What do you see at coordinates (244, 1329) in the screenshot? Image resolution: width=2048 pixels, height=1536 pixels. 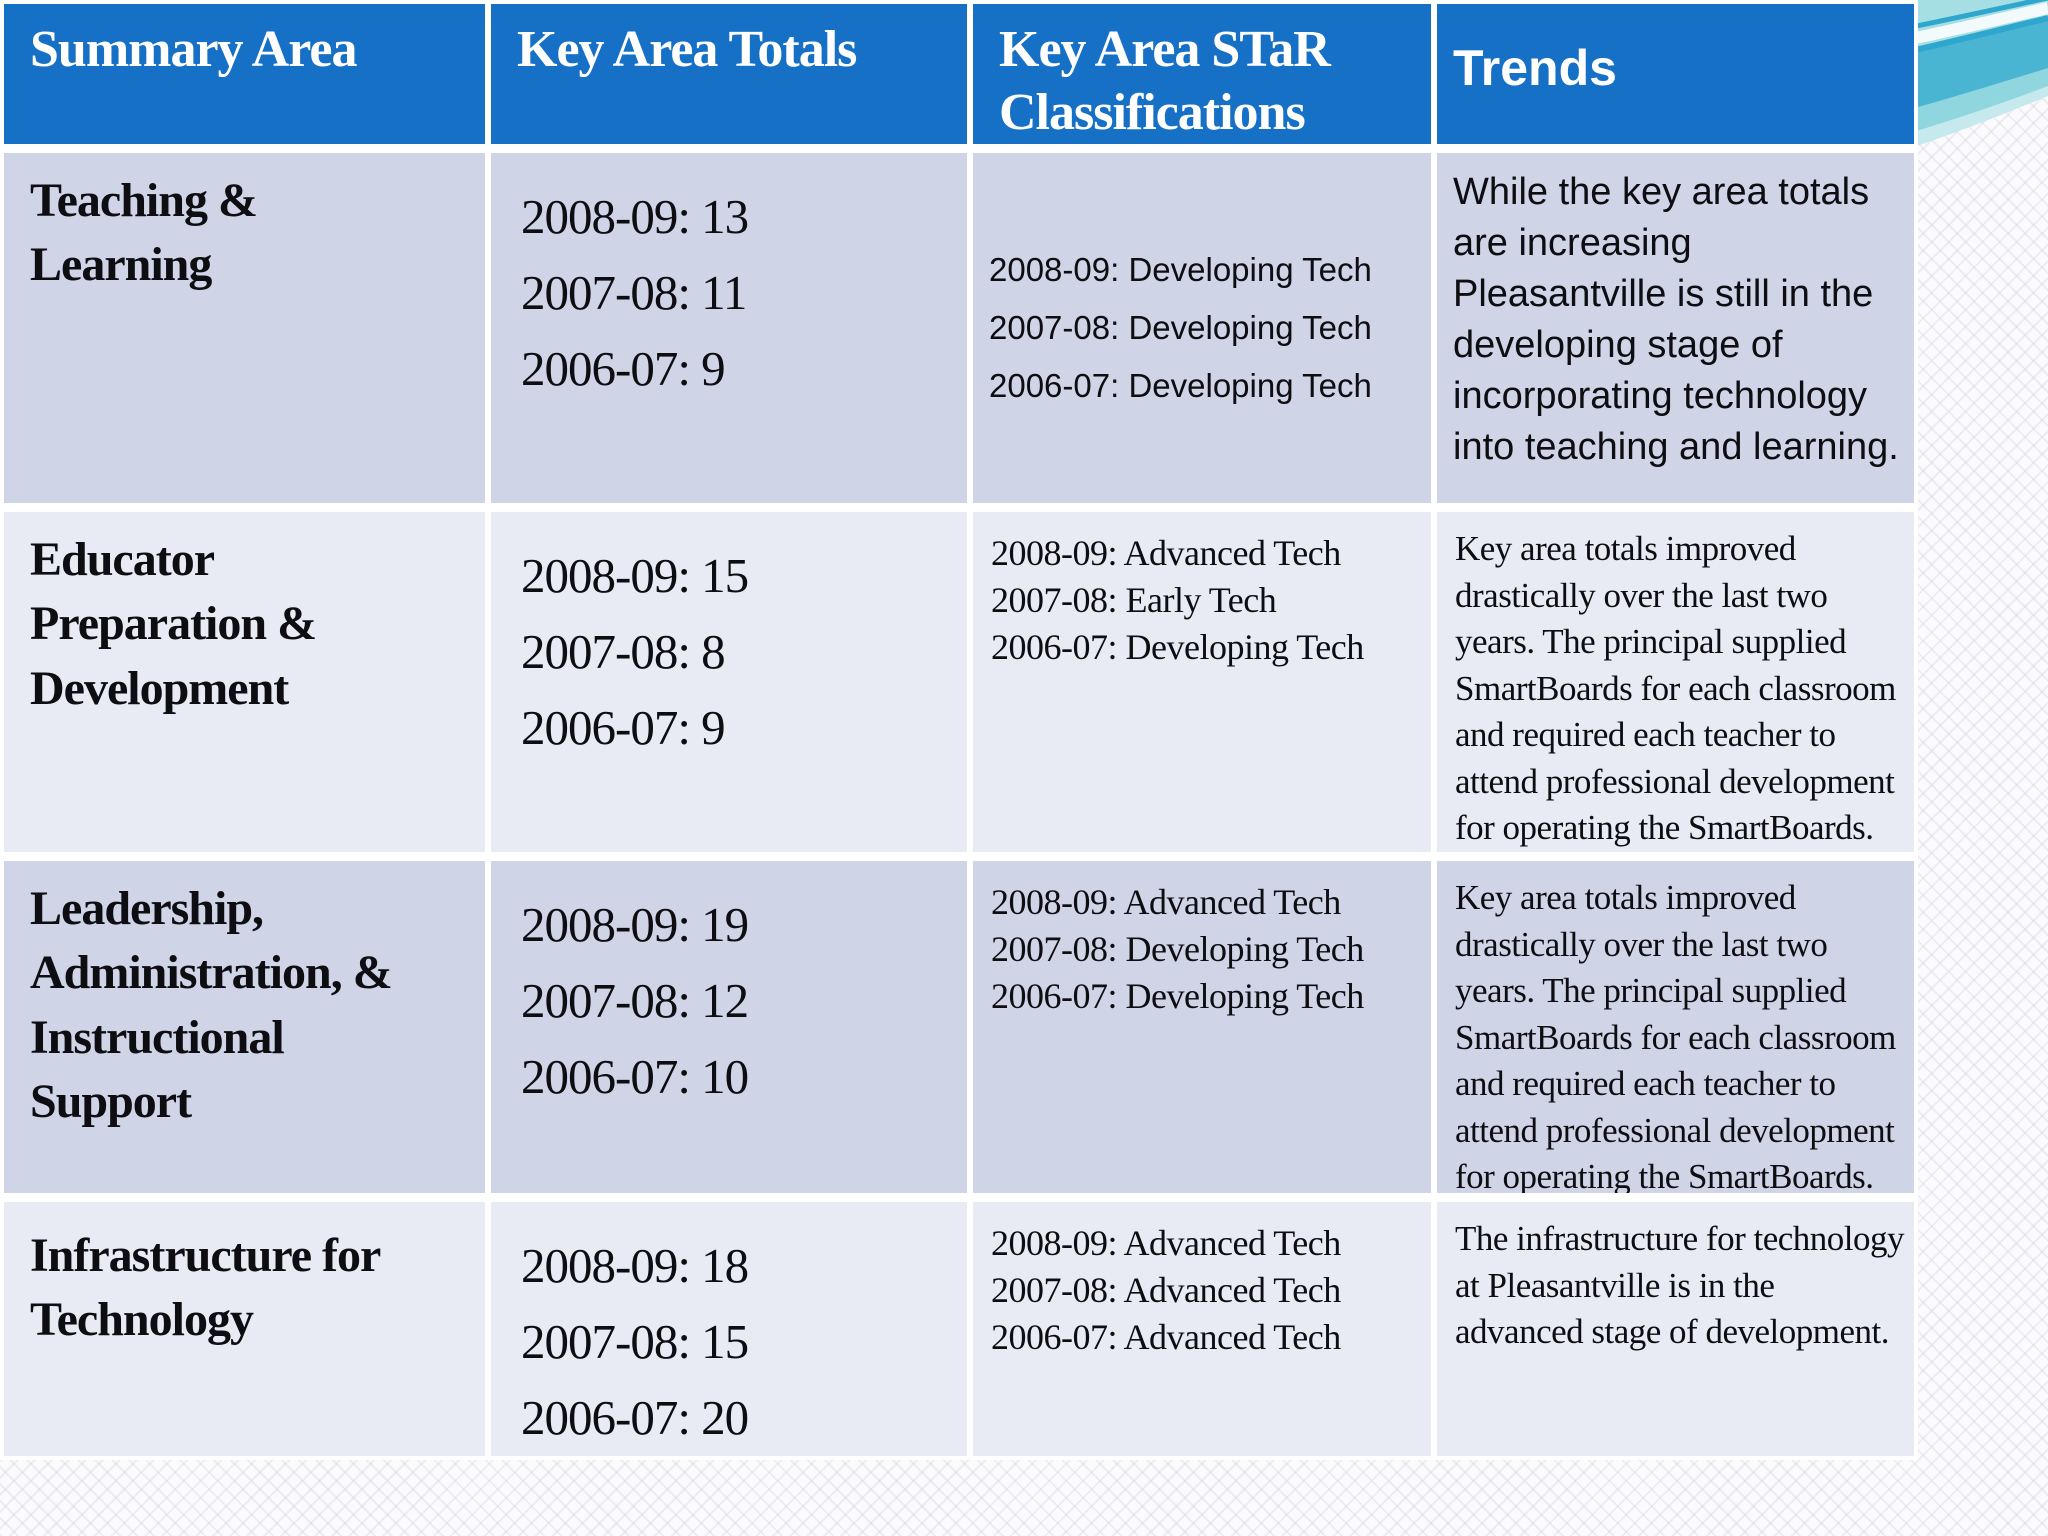 I see `row-4-summary-area: Infrastructure for Technology` at bounding box center [244, 1329].